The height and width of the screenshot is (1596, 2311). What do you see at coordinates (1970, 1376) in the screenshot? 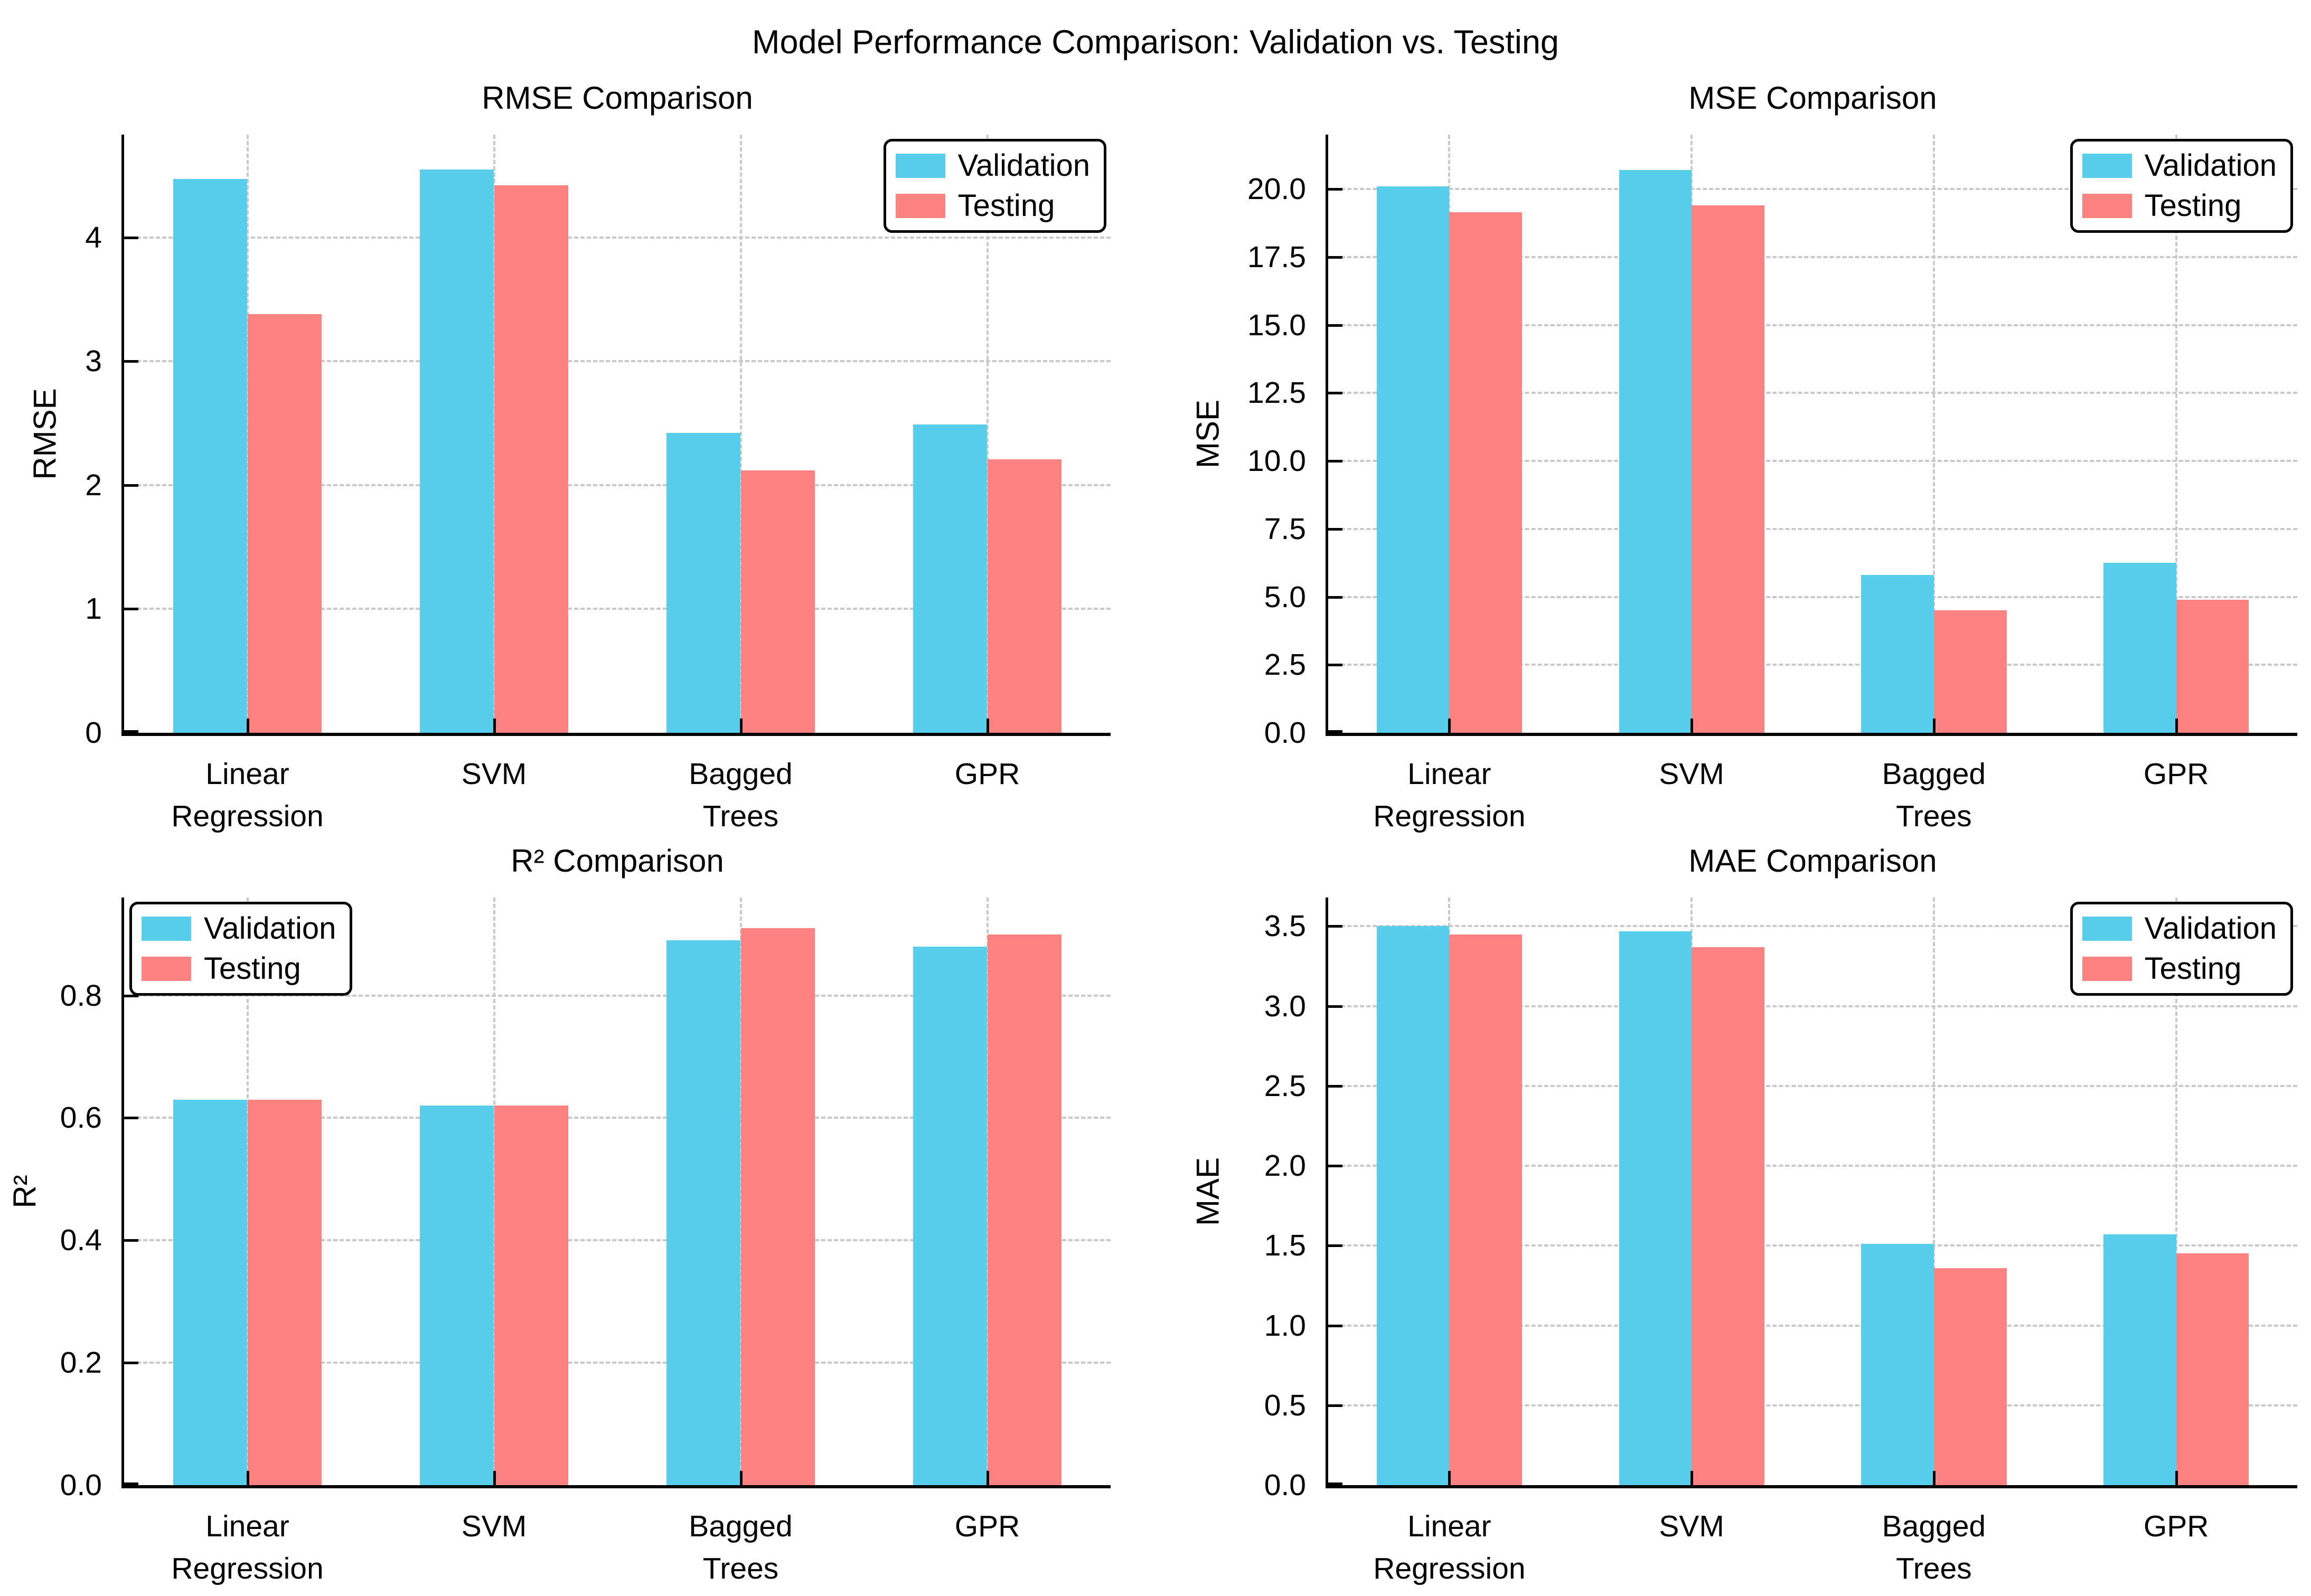
I see `bar-testing-bagged-trees` at bounding box center [1970, 1376].